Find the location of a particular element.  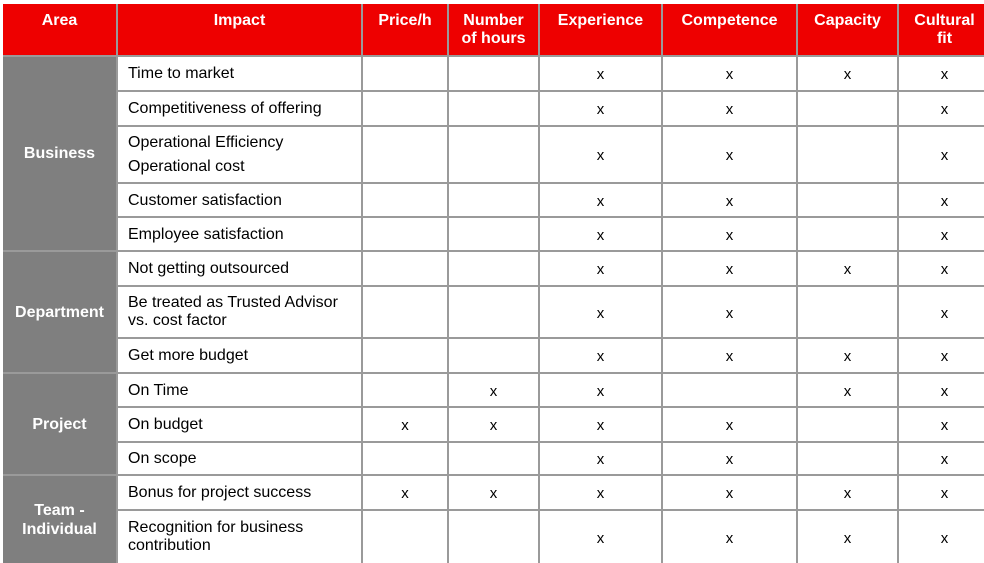

impact-label: Customer satisfaction is located at coordinates (205, 200).